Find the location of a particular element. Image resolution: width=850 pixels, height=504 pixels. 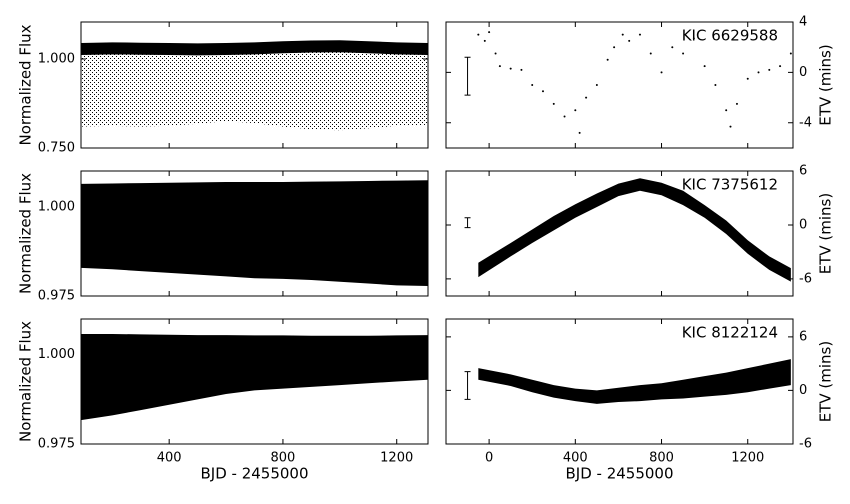

target-label: KIC 7375612 is located at coordinates (730, 185).